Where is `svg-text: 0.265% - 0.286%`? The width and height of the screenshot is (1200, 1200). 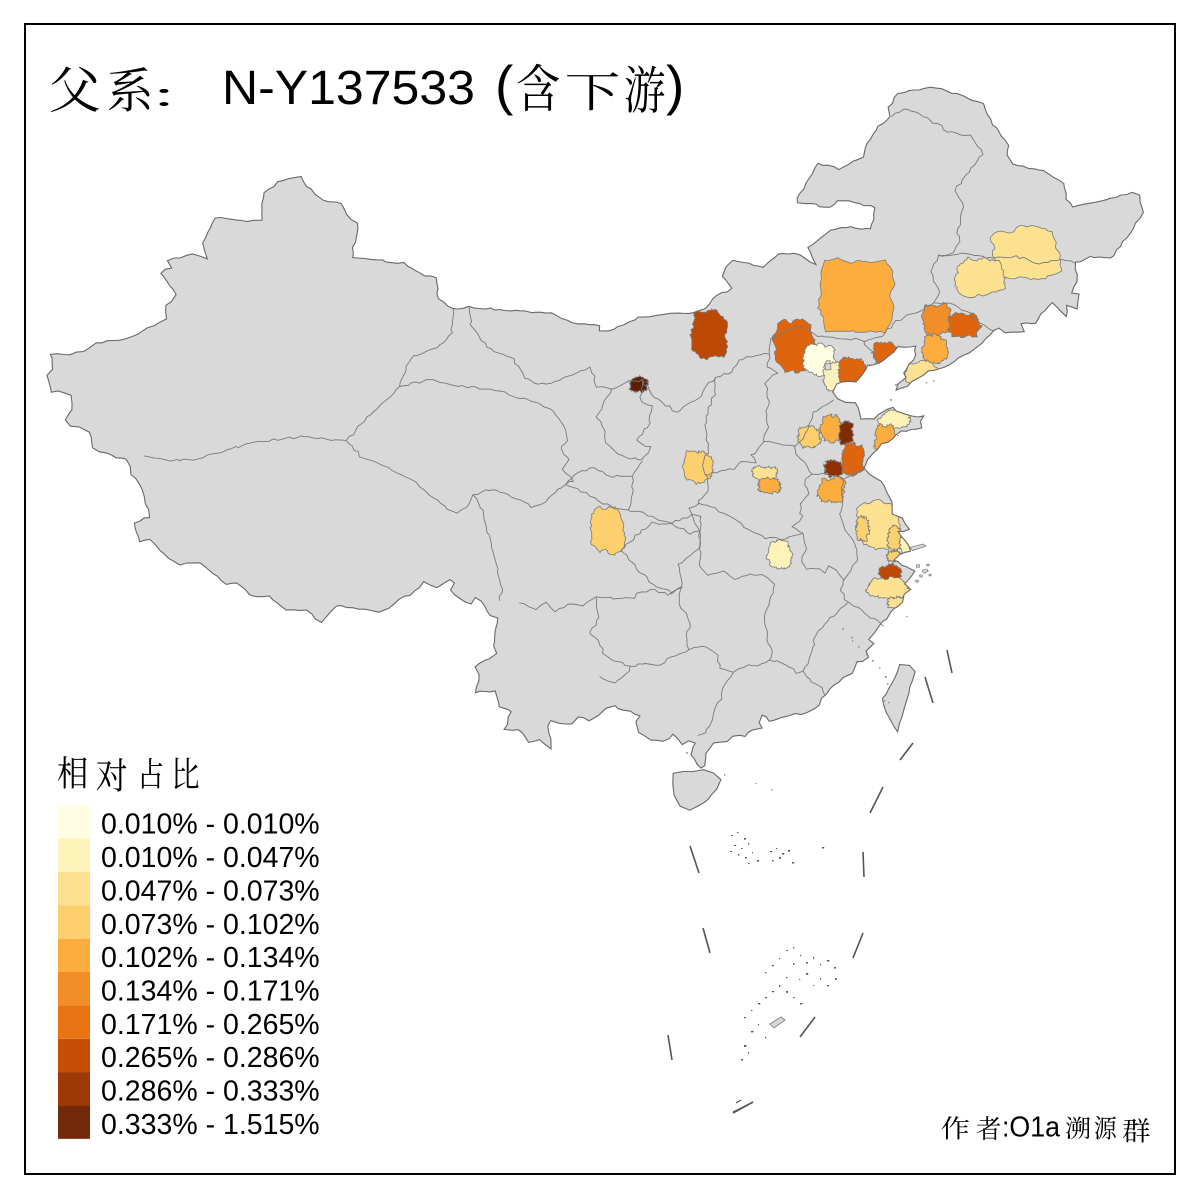
svg-text: 0.265% - 0.286% is located at coordinates (210, 1058).